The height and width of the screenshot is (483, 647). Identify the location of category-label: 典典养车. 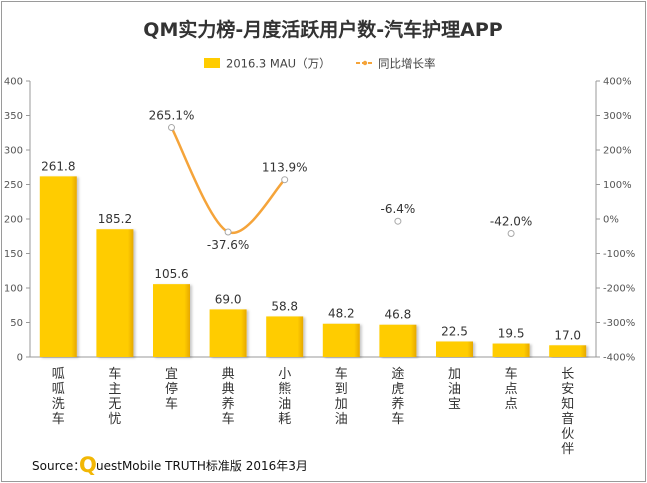
(228, 397).